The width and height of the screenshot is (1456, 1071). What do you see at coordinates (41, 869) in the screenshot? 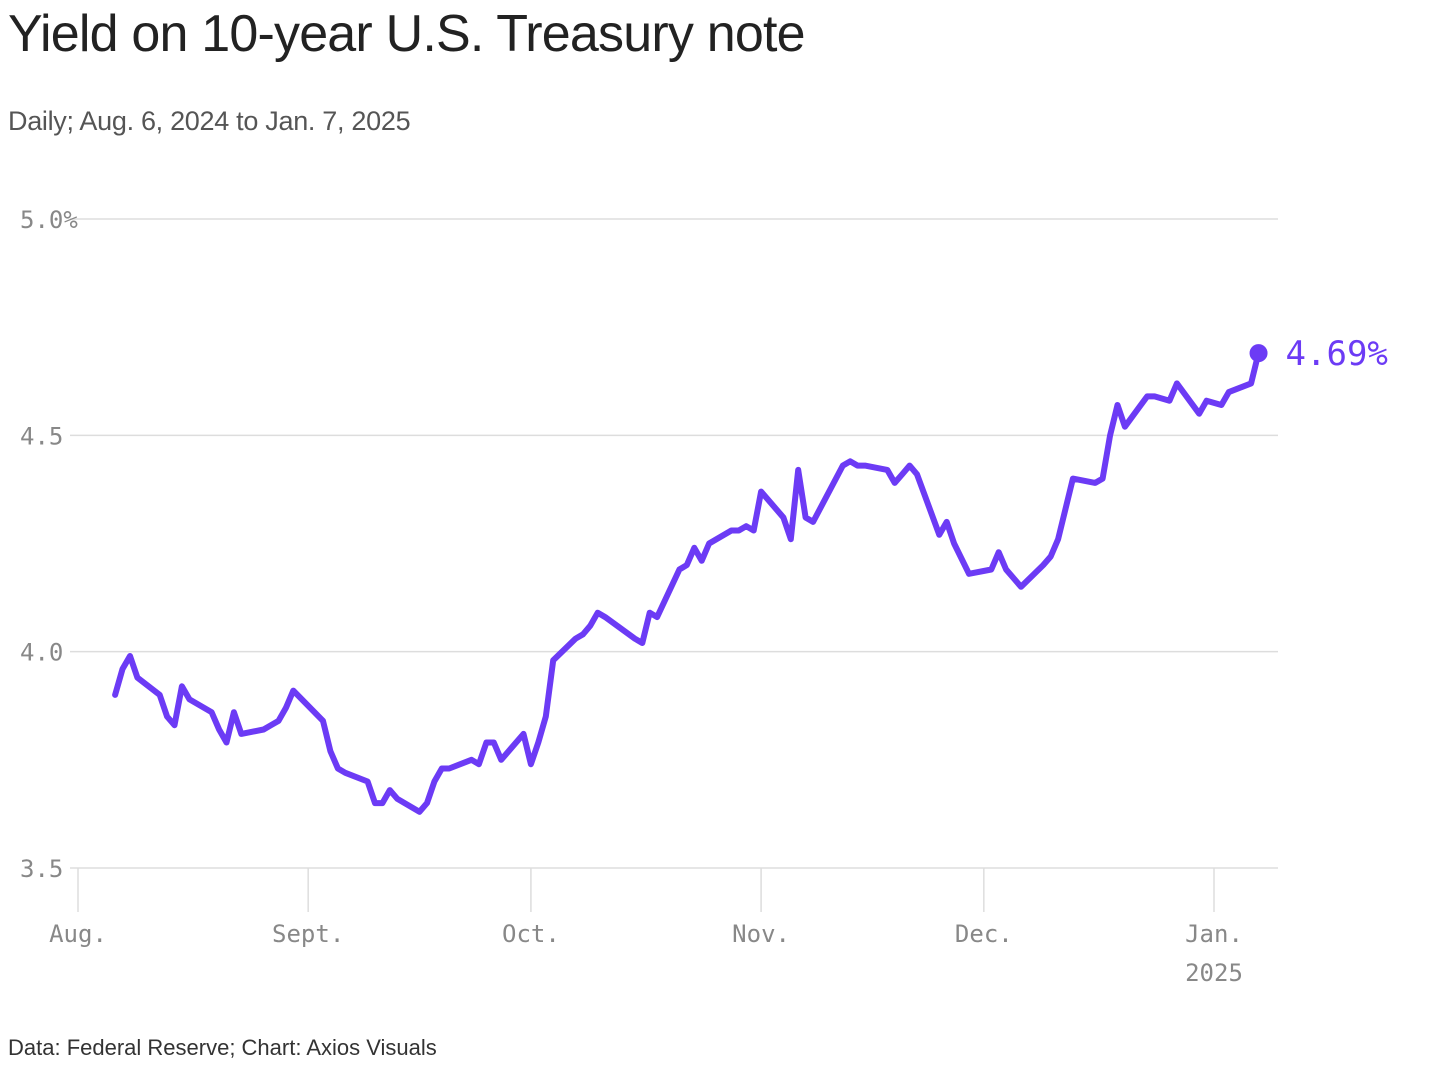
I see `y-tick-label: 3.5` at bounding box center [41, 869].